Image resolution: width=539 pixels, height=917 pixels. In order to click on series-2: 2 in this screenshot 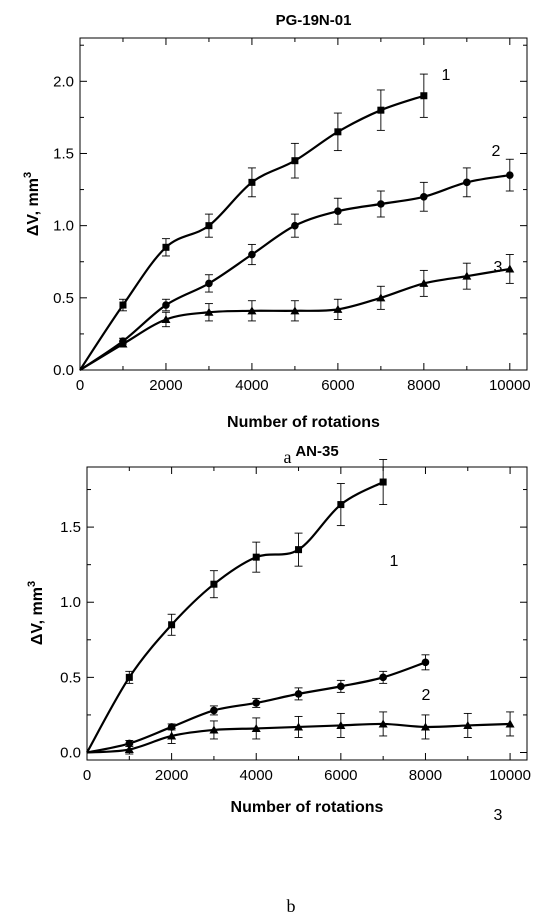, I will do `click(258, 704)`.